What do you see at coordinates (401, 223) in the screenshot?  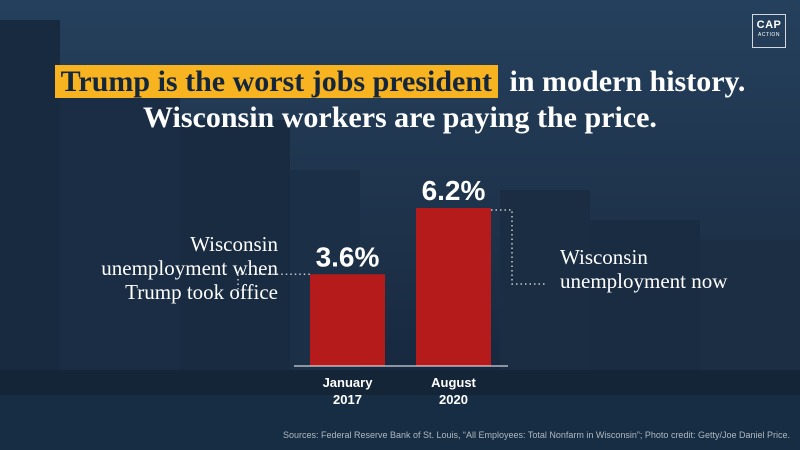 I see `value-labels: 3.6% 6.2%` at bounding box center [401, 223].